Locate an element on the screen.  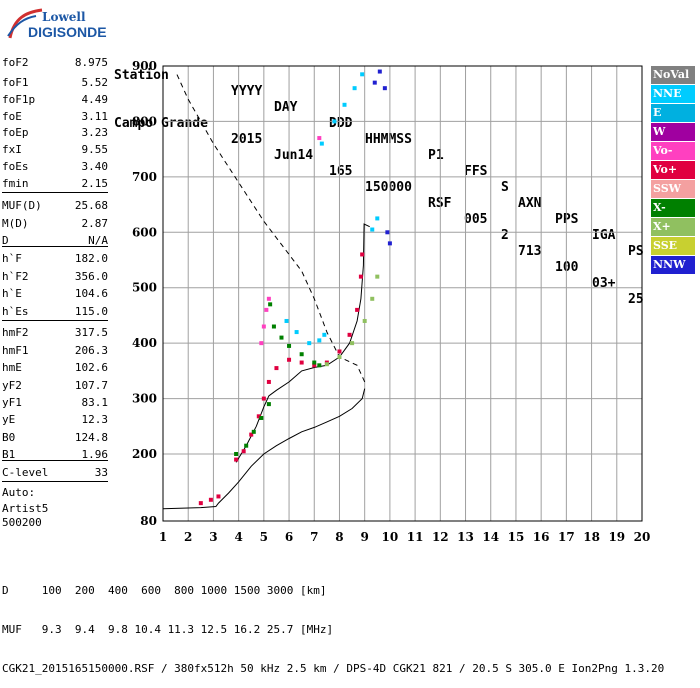
header-value-axn: 713 is located at coordinates (530, 251).